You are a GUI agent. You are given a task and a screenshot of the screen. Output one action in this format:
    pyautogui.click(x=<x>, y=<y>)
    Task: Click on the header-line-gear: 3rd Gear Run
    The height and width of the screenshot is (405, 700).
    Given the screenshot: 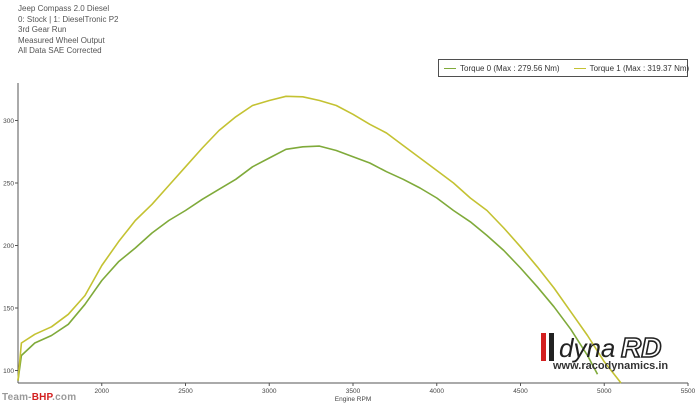 What is the action you would take?
    pyautogui.click(x=42, y=30)
    